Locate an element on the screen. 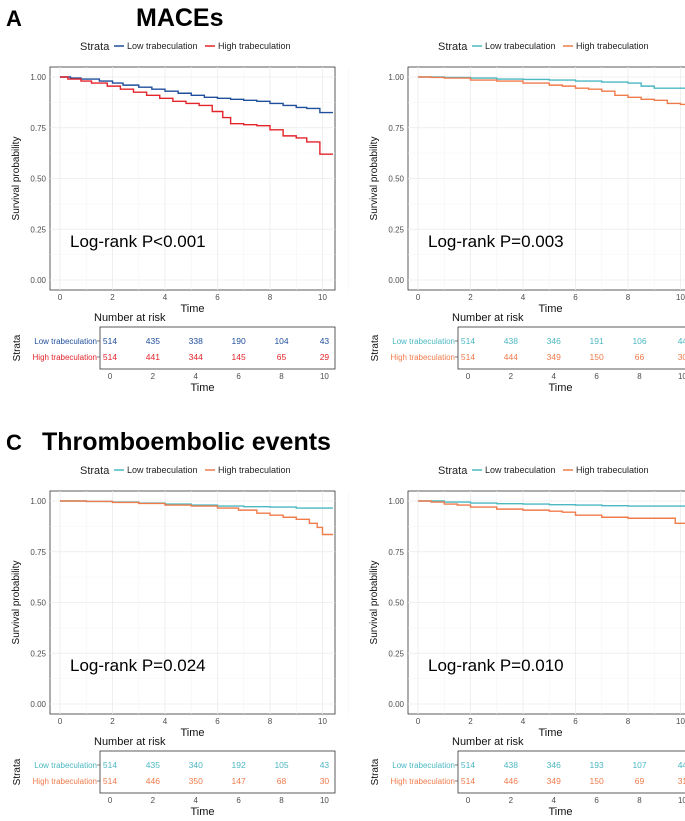  y-tick-label: 0.50 is located at coordinates (396, 603).